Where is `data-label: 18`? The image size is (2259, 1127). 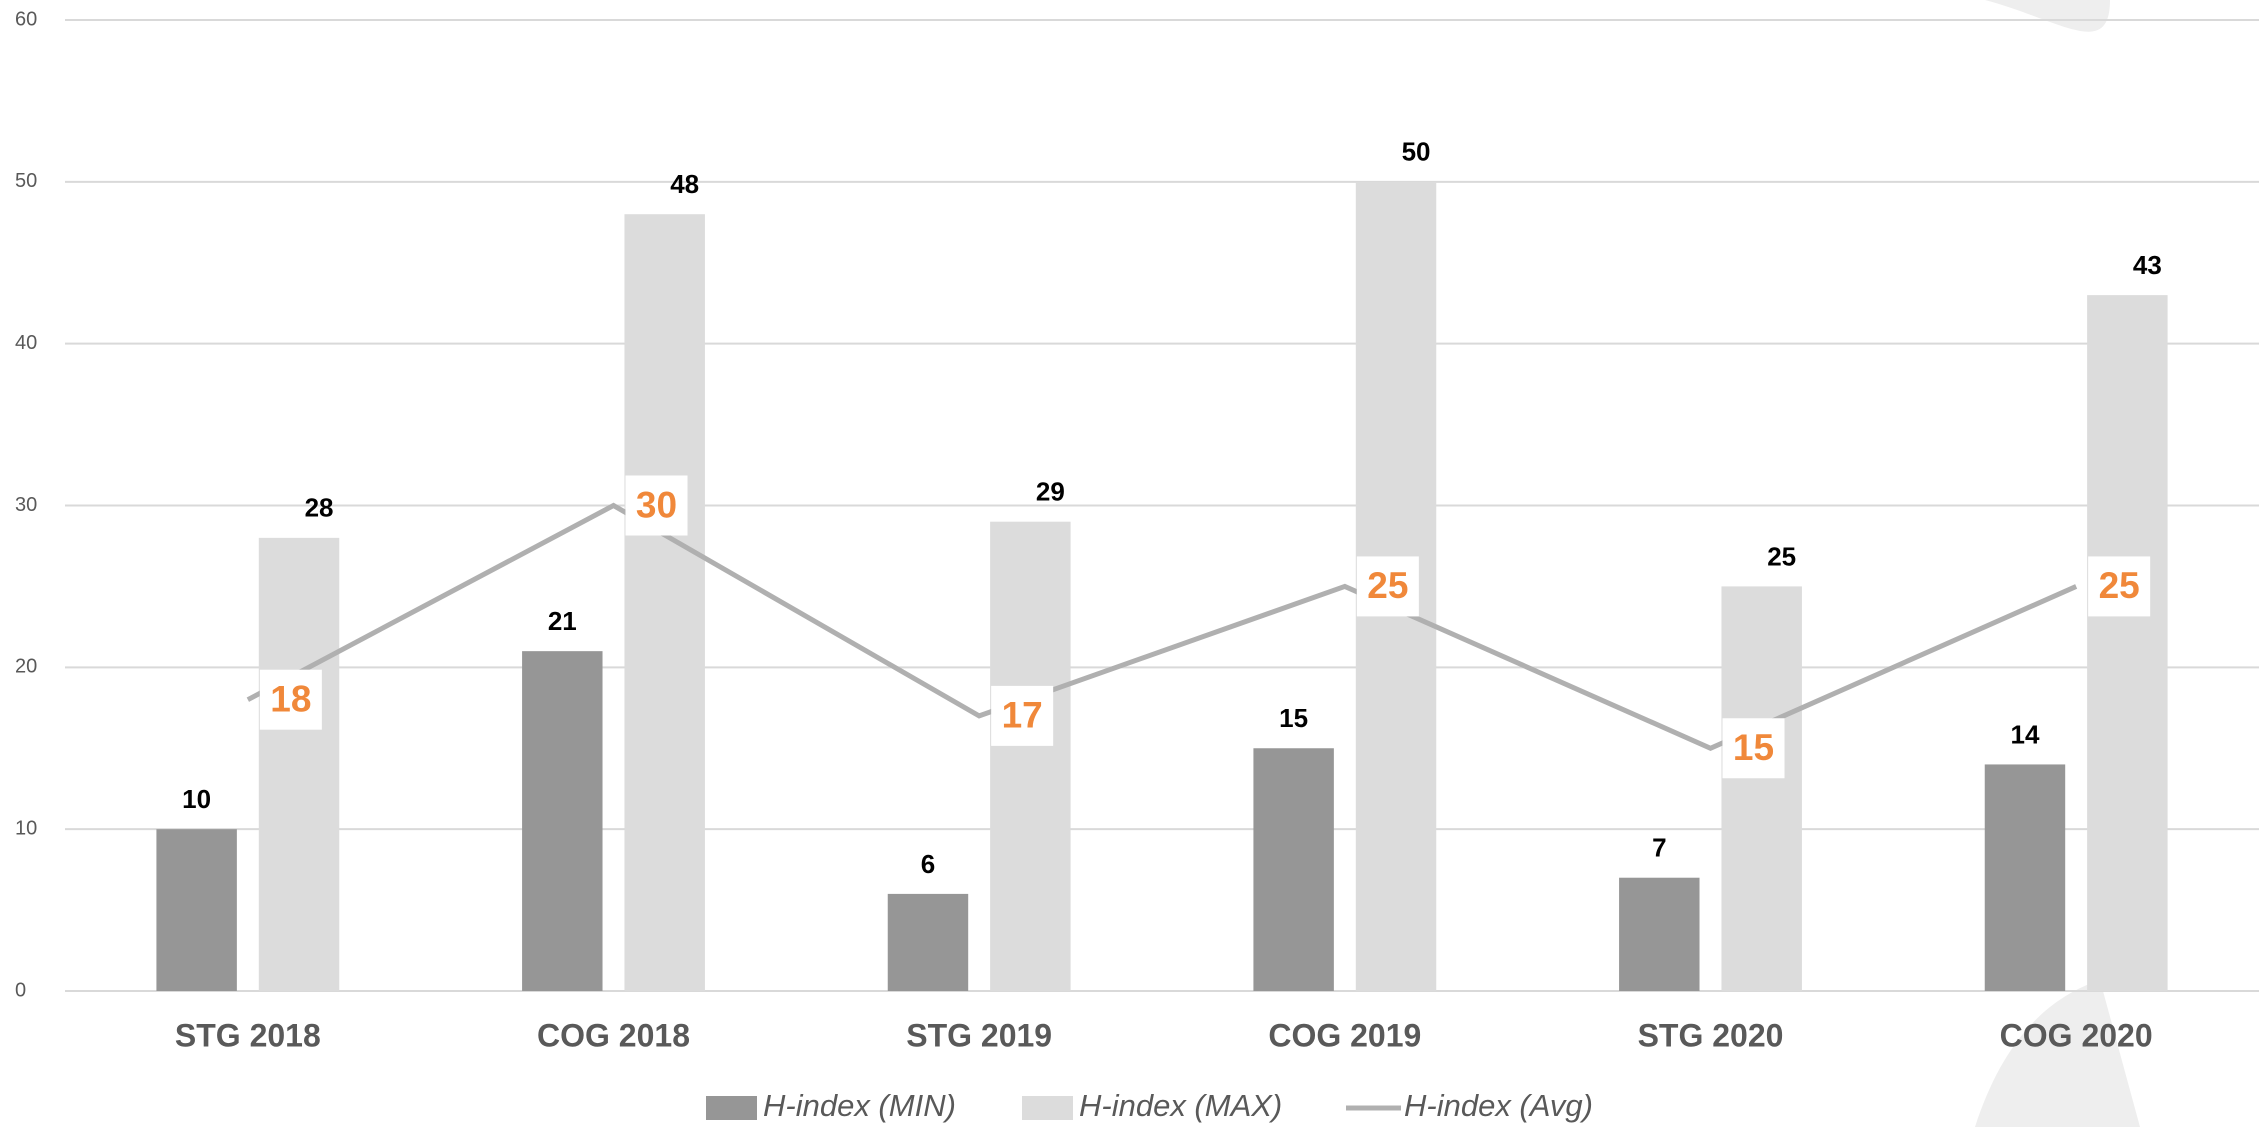 data-label: 18 is located at coordinates (290, 698).